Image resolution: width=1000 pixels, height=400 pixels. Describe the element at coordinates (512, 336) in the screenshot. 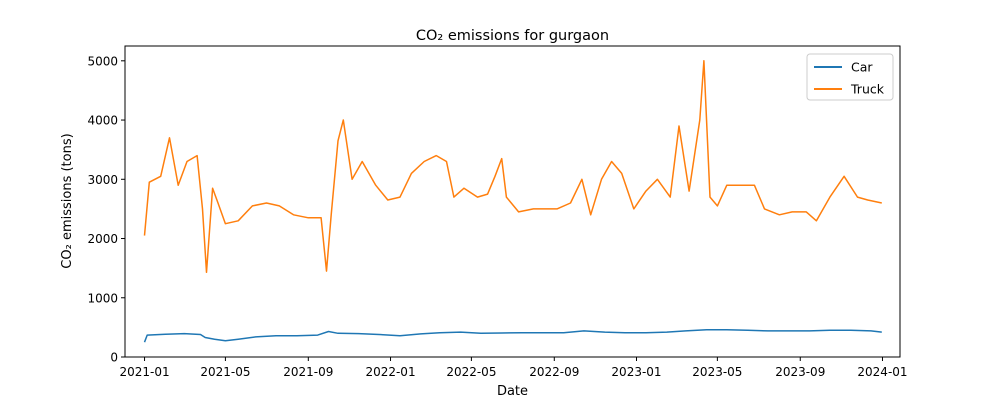

I see `series-line-car` at that location.